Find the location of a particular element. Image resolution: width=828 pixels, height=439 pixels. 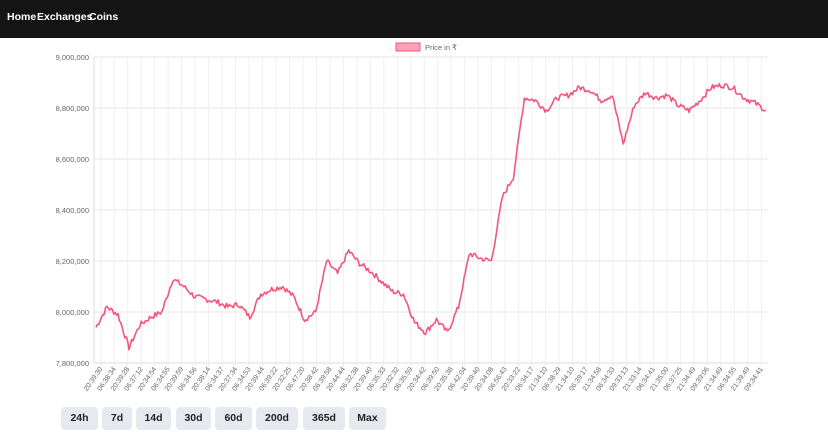

y-tick-label: 8,800,000 is located at coordinates (72, 108).